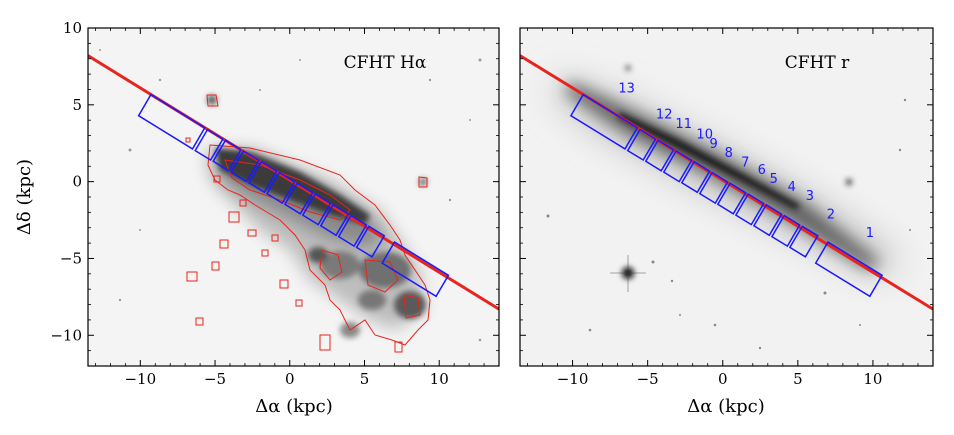 This screenshot has height=435, width=954. What do you see at coordinates (870, 233) in the screenshot?
I see `bin-label-1: 1` at bounding box center [870, 233].